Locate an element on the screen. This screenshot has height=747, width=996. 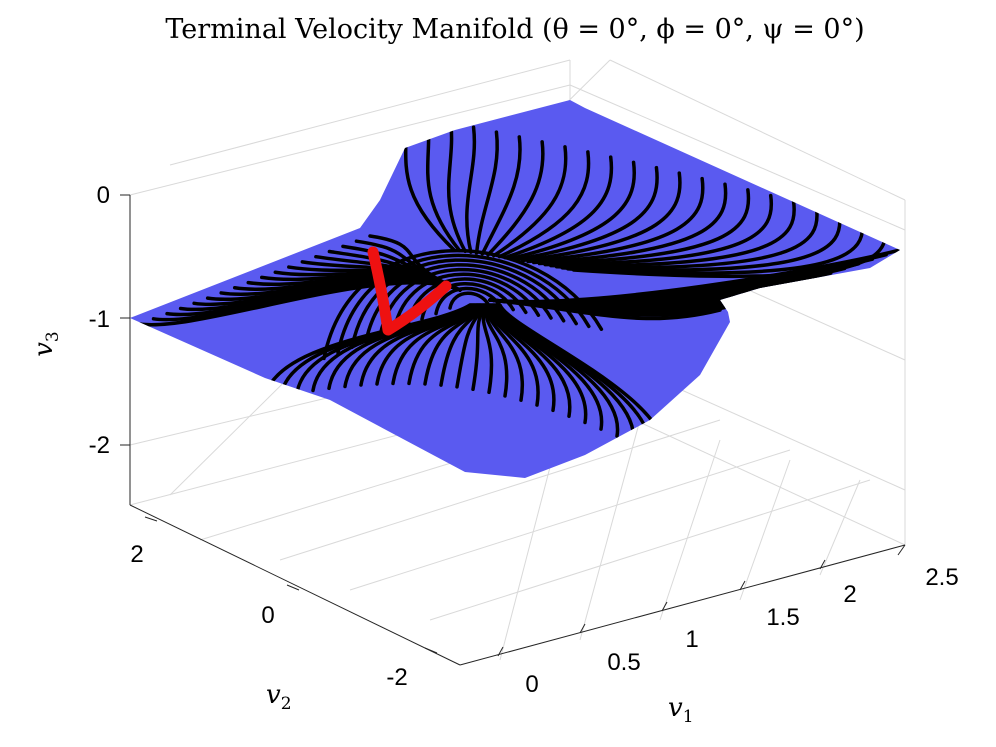
z-tick-labels: 0 -1 -2 is located at coordinates (99, 320).